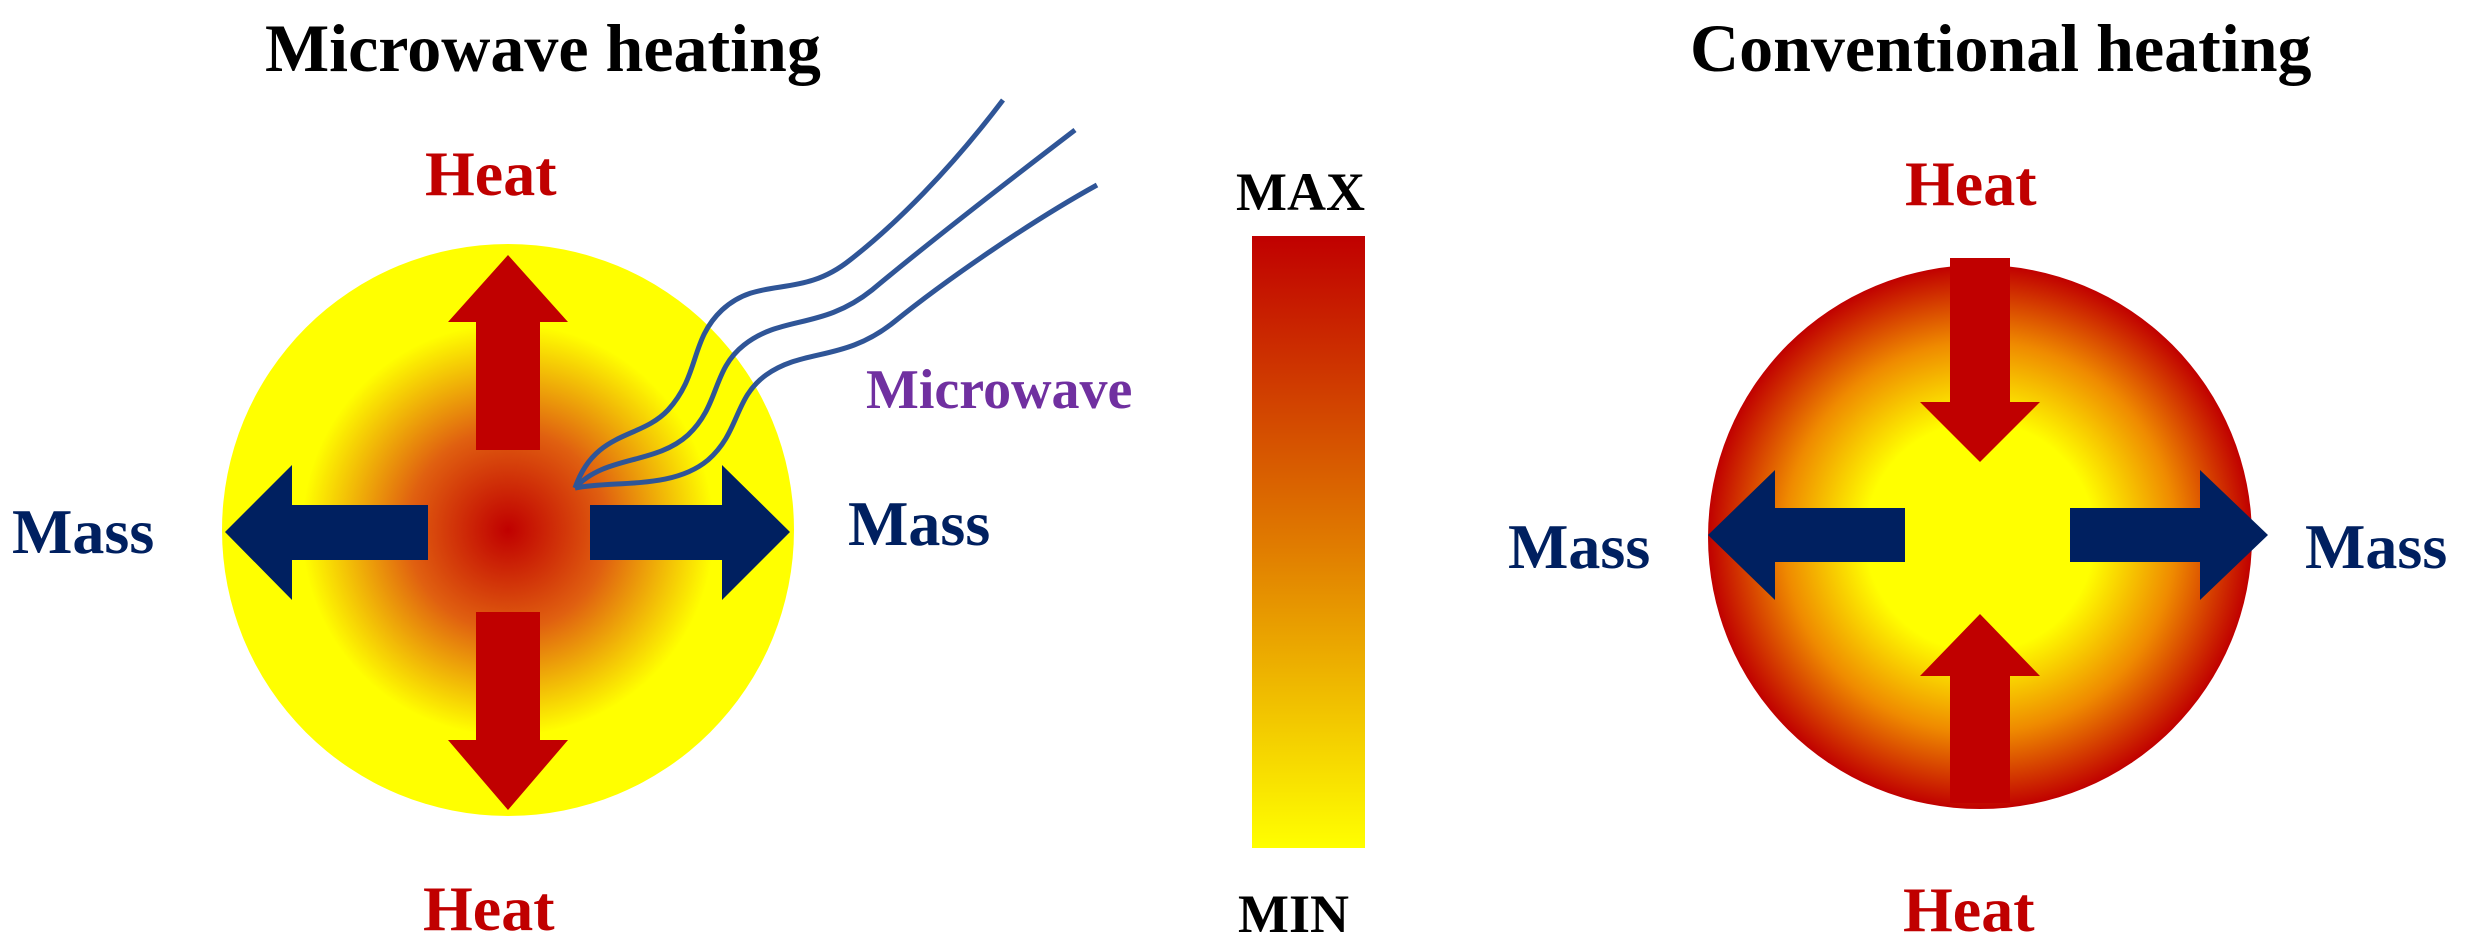 Image resolution: width=2488 pixels, height=947 pixels. I want to click on heat-label-top: Heat, so click(491, 173).